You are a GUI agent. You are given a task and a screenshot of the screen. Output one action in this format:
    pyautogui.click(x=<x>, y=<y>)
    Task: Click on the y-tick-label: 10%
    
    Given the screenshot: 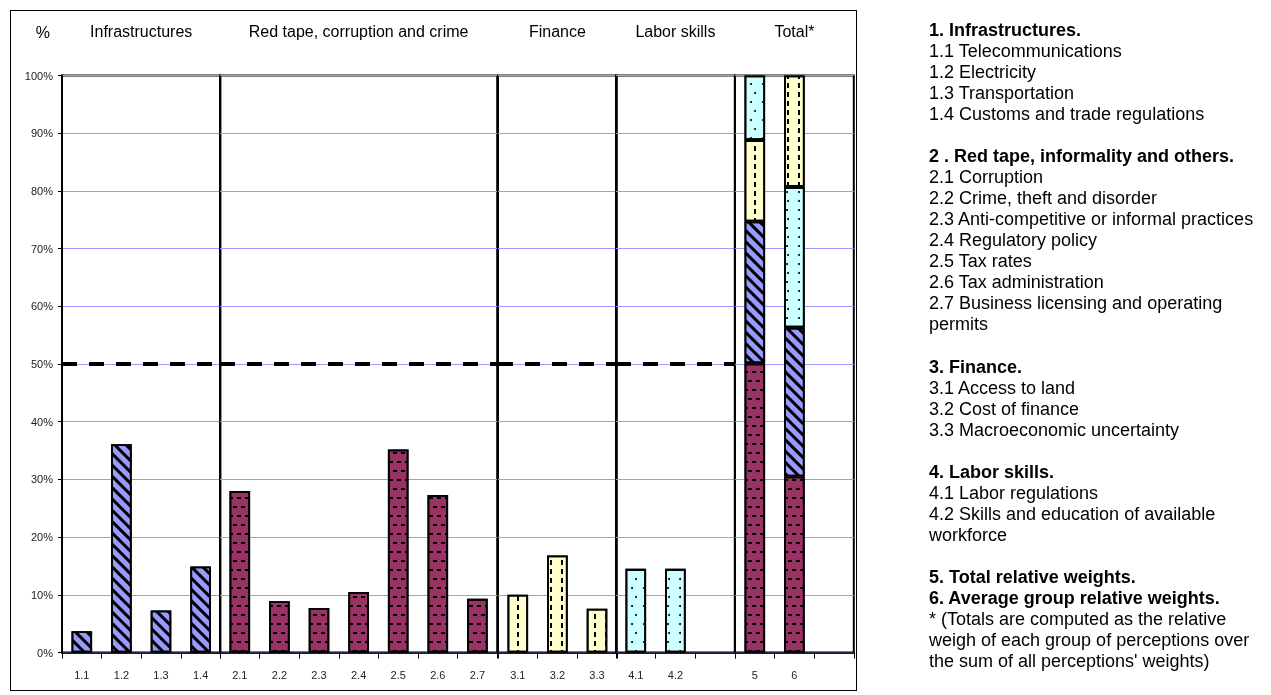 What is the action you would take?
    pyautogui.click(x=42, y=594)
    